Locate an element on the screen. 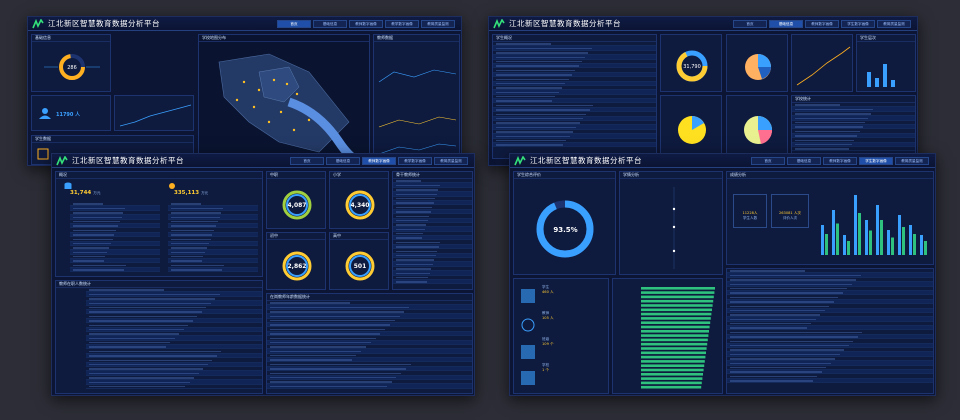 This screenshot has width=960, height=420. donut-2-value: 4,340 is located at coordinates (360, 205).